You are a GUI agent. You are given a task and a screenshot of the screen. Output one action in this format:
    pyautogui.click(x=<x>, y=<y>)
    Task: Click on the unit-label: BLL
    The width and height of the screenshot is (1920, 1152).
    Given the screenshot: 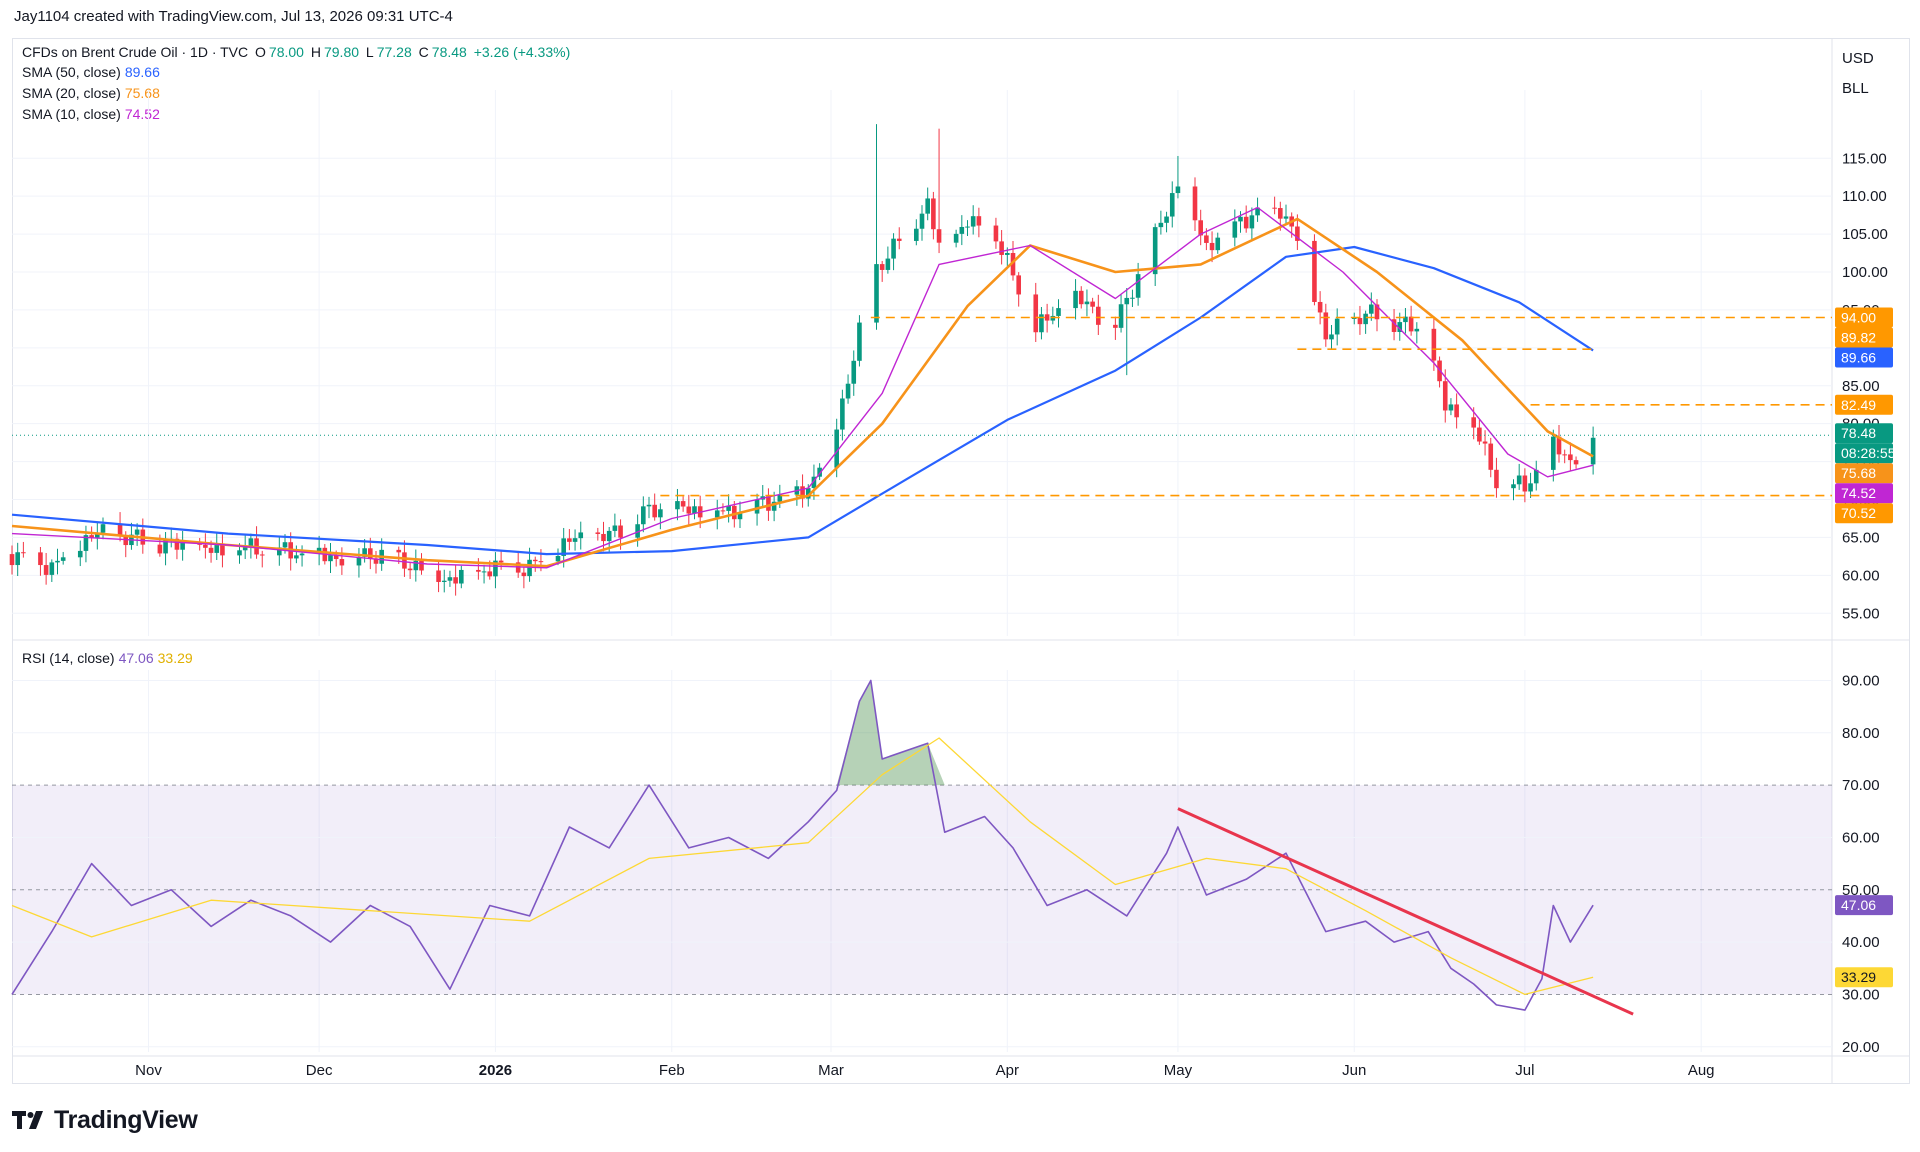 What is the action you would take?
    pyautogui.click(x=1855, y=88)
    